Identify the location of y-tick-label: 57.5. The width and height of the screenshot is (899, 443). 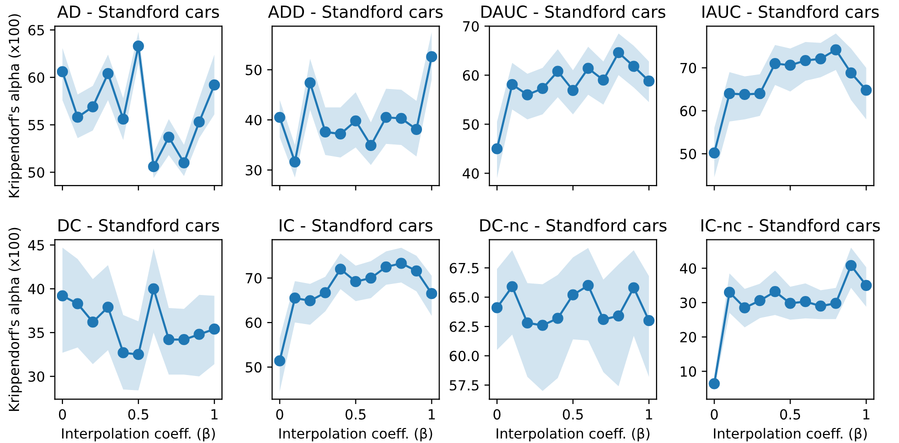
(464, 385).